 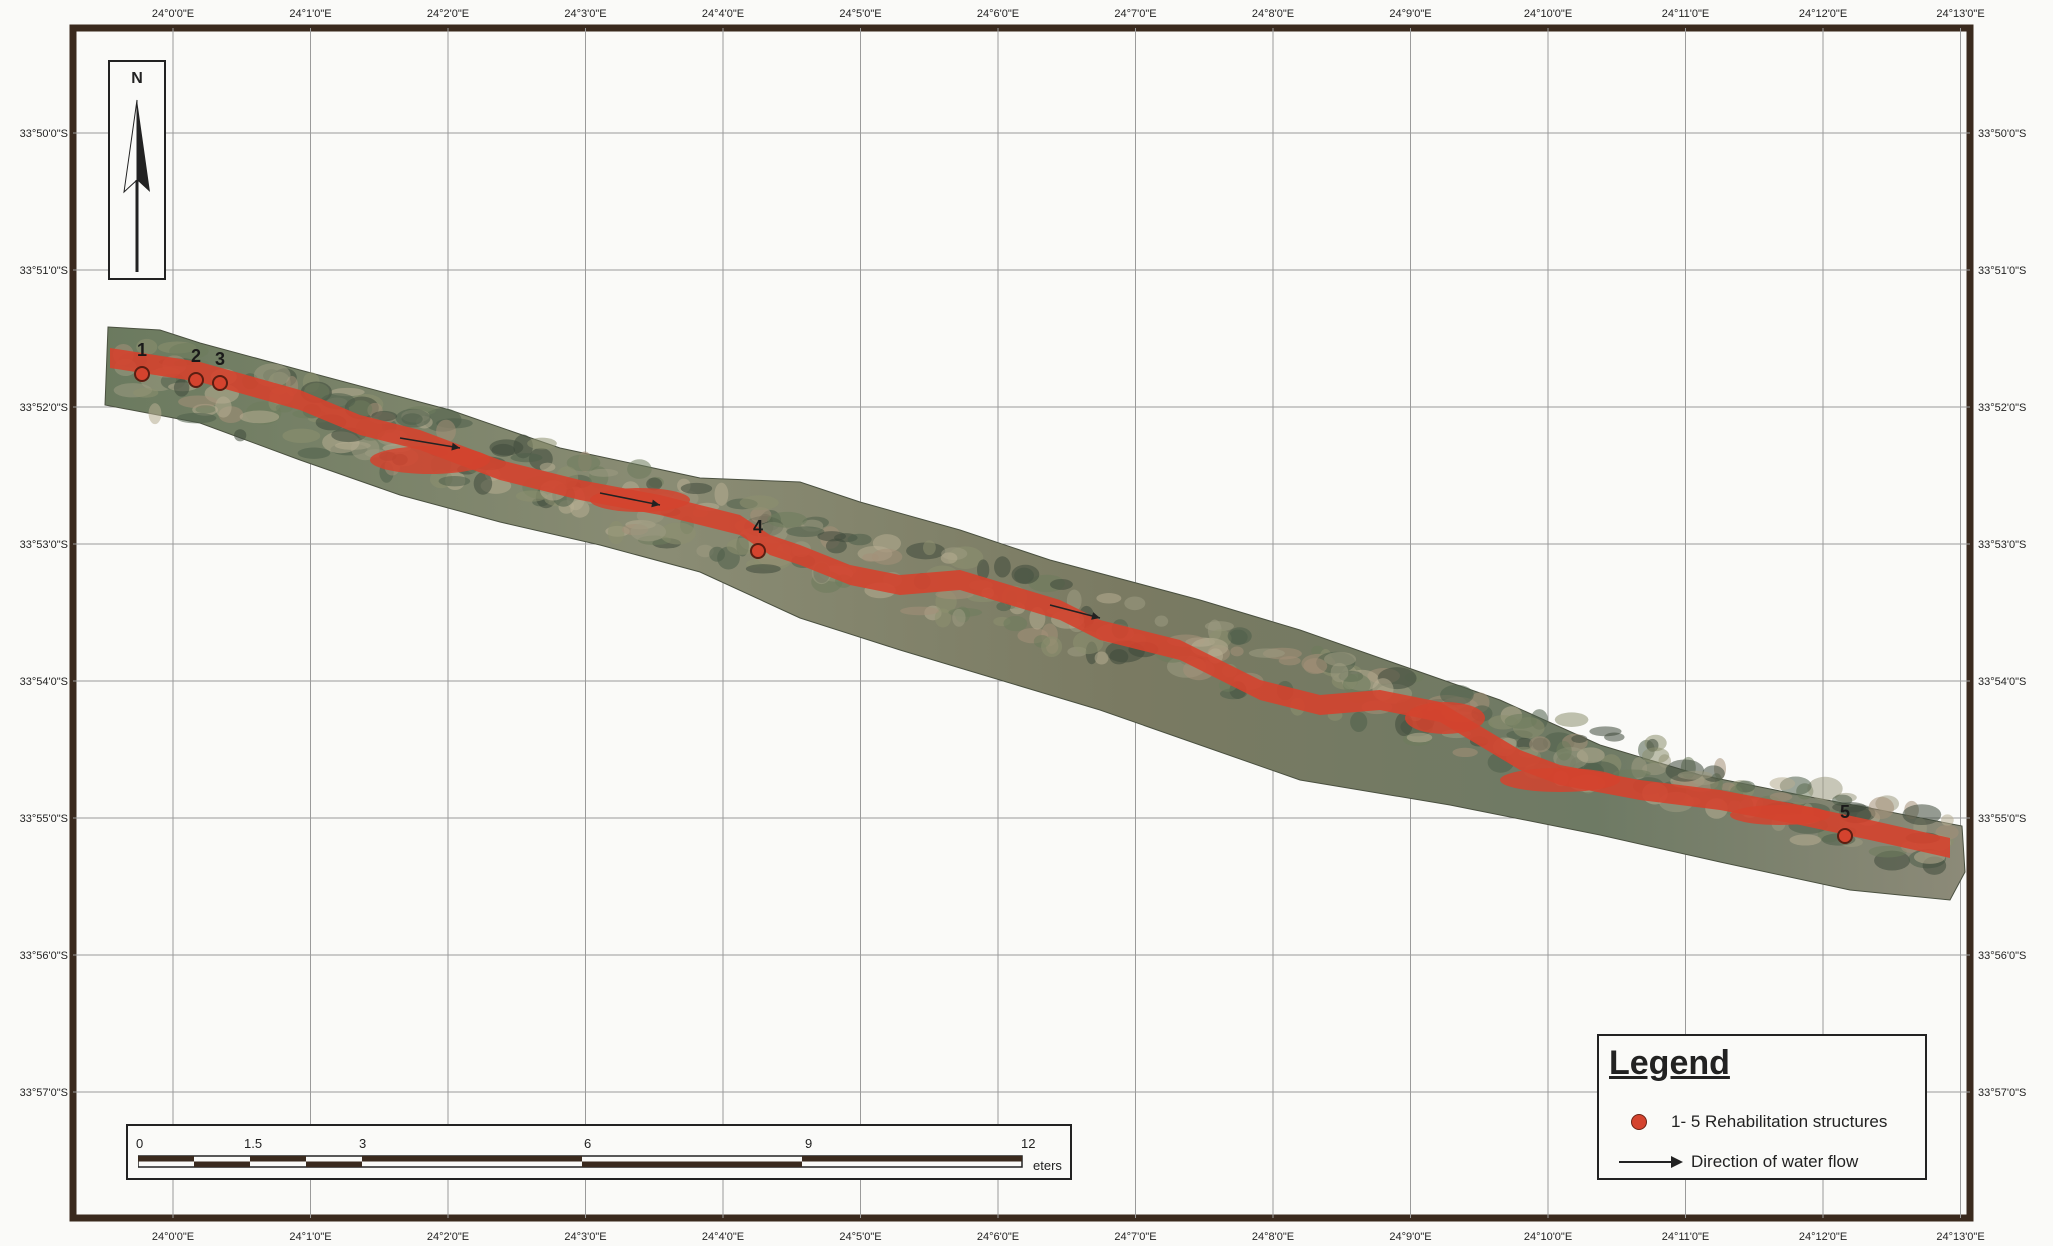 I want to click on scale-tick-label: 1.5, so click(x=253, y=1143).